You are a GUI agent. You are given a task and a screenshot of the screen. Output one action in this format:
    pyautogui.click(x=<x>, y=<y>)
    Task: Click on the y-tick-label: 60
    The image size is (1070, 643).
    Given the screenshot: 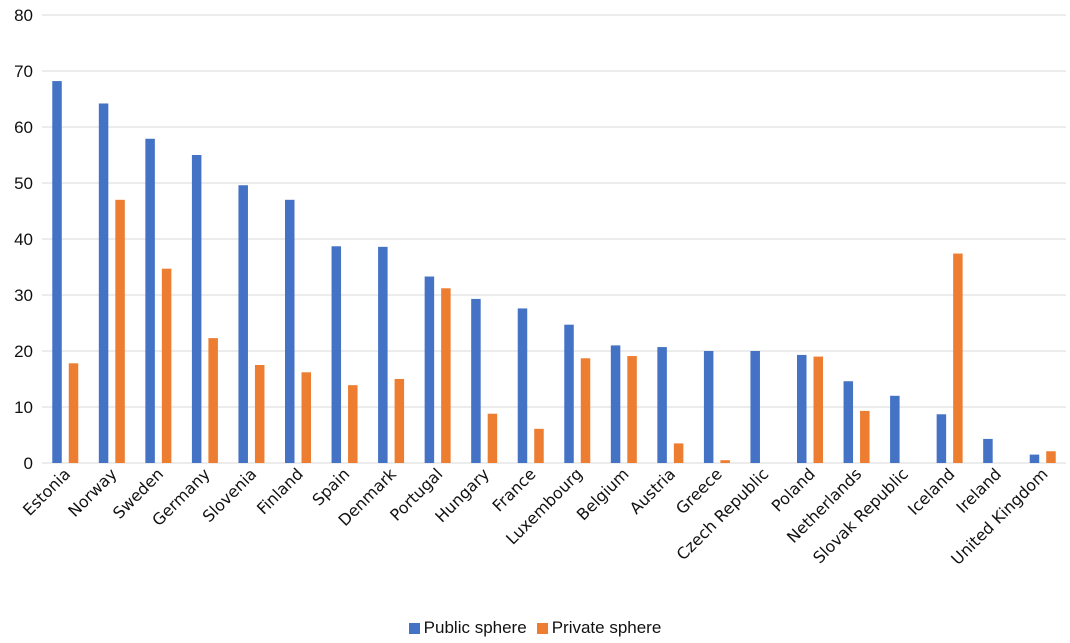 What is the action you would take?
    pyautogui.click(x=23, y=127)
    